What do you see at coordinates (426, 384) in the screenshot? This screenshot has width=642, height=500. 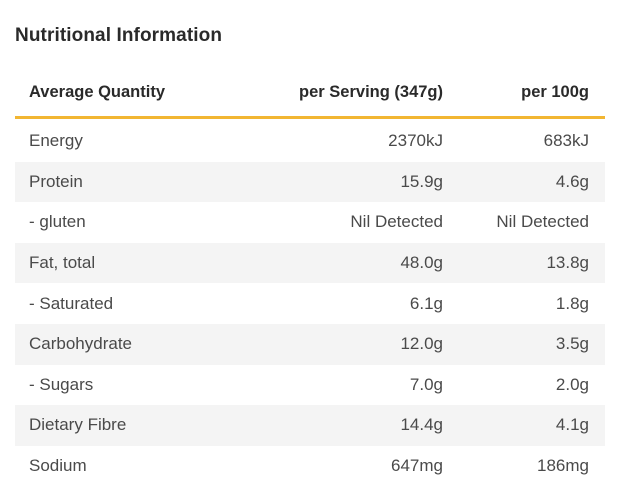 I see `per-serving-value: 7.0g` at bounding box center [426, 384].